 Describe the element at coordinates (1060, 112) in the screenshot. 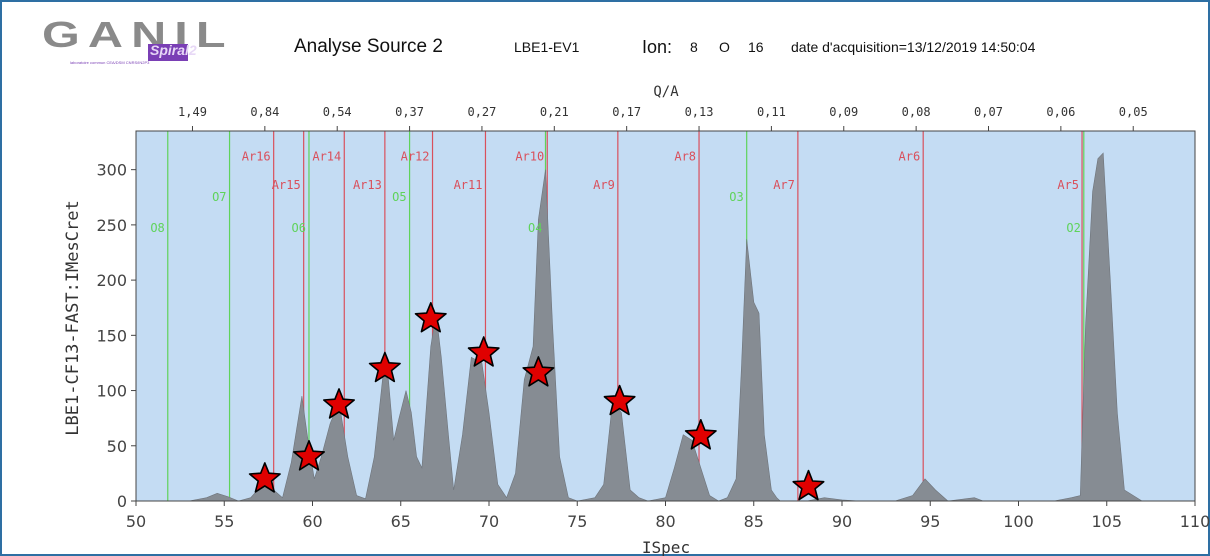

I see `top-tick-label: 0,06` at that location.